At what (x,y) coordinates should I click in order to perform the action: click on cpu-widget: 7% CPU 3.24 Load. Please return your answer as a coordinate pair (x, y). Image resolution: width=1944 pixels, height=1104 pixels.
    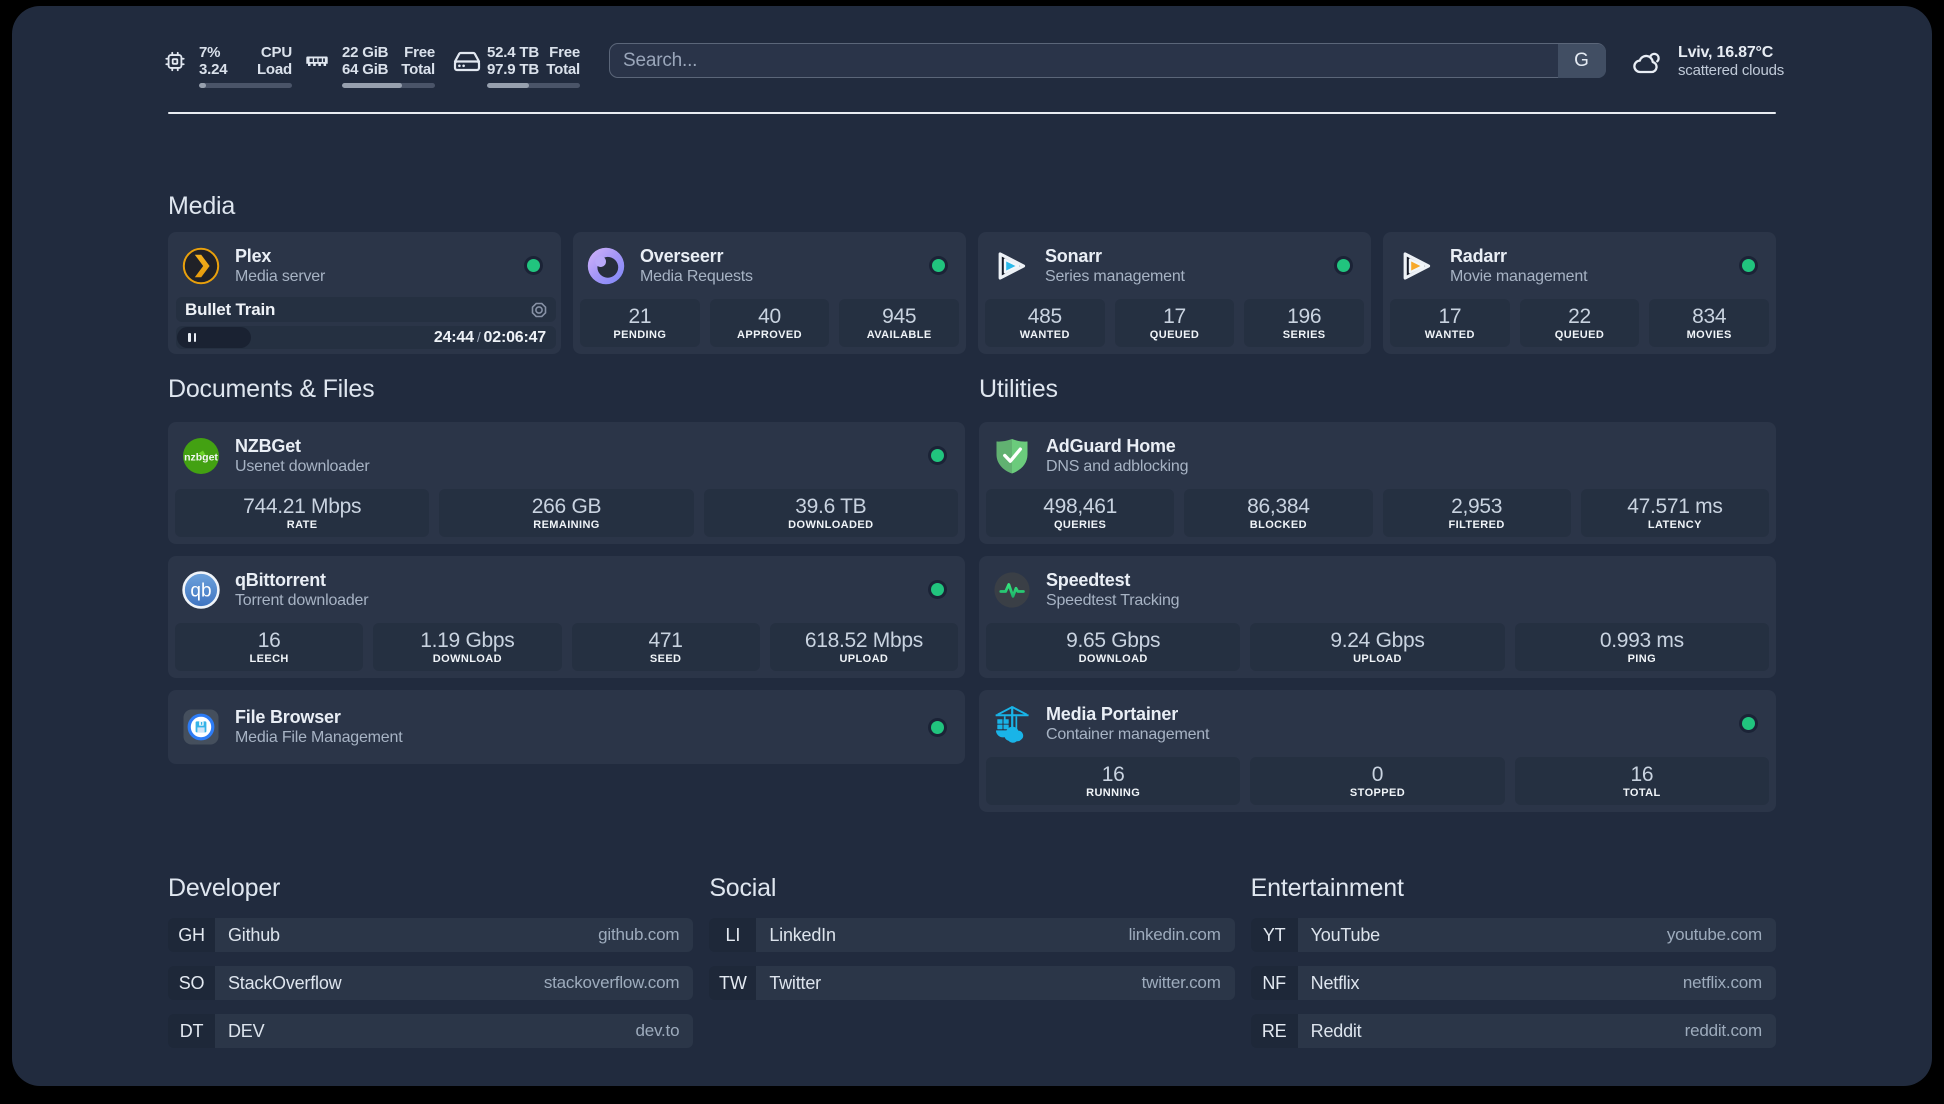
    Looking at the image, I should click on (228, 66).